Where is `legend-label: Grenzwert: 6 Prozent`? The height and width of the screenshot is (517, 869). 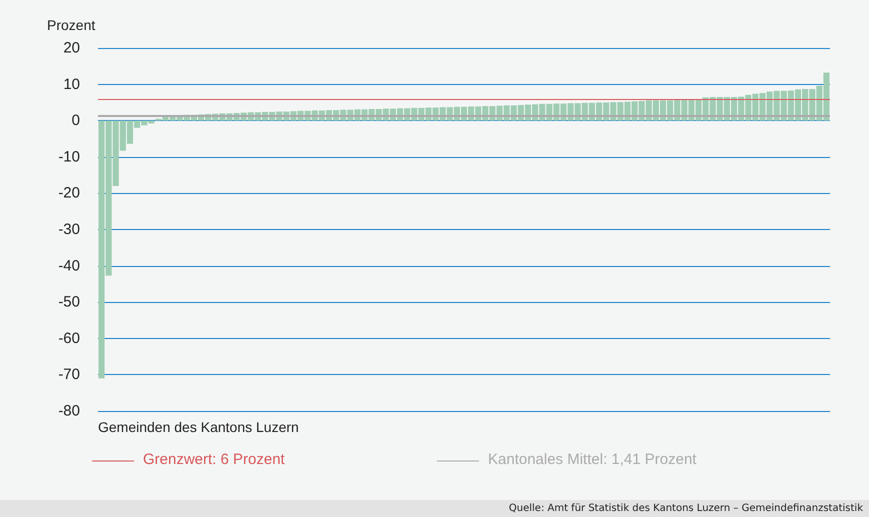
legend-label: Grenzwert: 6 Prozent is located at coordinates (214, 459).